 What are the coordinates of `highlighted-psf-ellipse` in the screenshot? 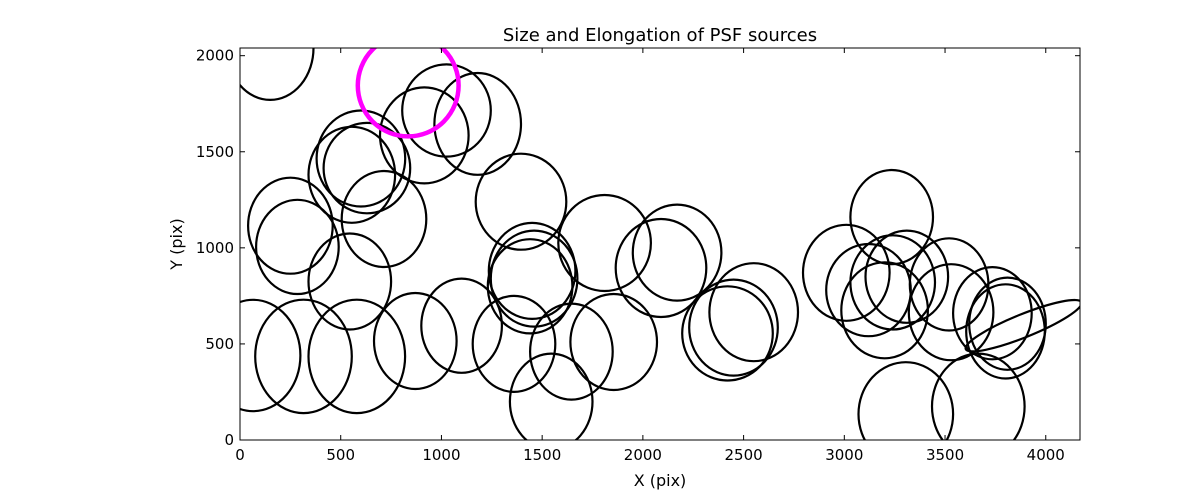 It's located at (408, 93).